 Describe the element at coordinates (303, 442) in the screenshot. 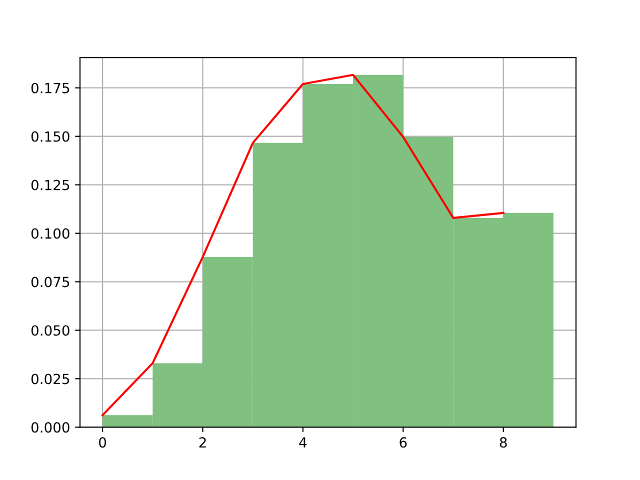

I see `x-tick-label: 4` at that location.